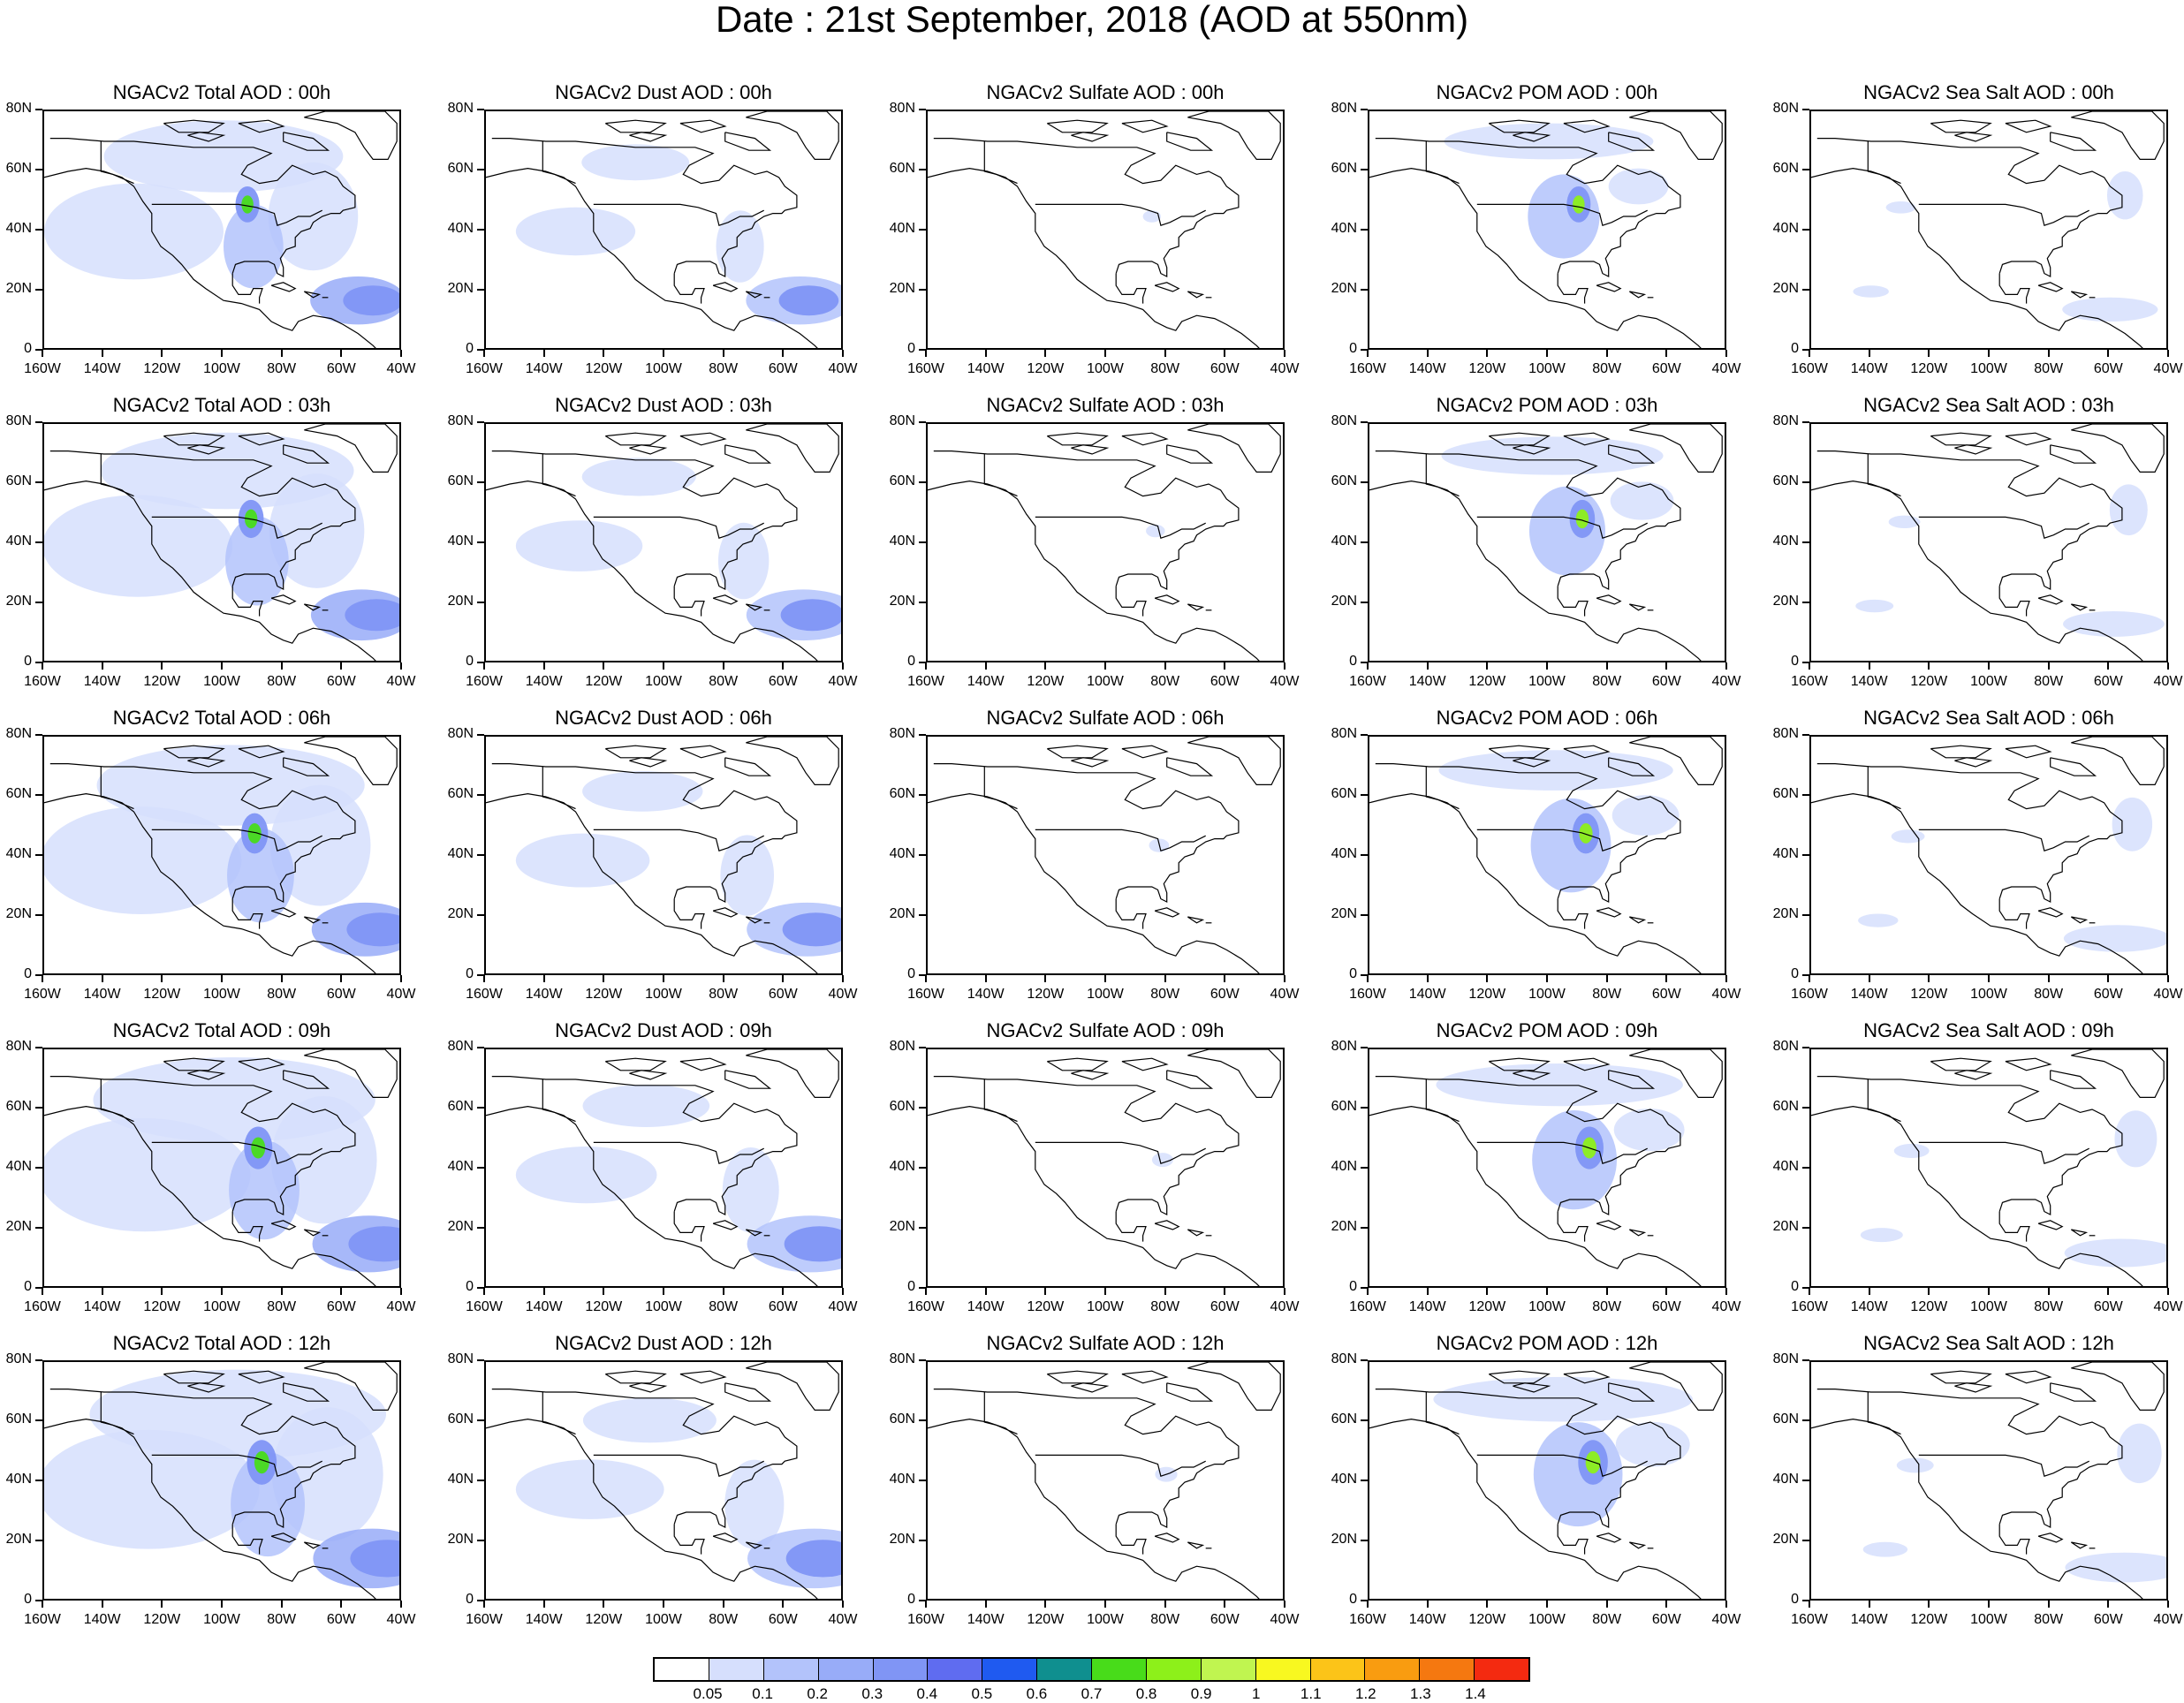  What do you see at coordinates (663, 368) in the screenshot?
I see `x-tick-label: 100W` at bounding box center [663, 368].